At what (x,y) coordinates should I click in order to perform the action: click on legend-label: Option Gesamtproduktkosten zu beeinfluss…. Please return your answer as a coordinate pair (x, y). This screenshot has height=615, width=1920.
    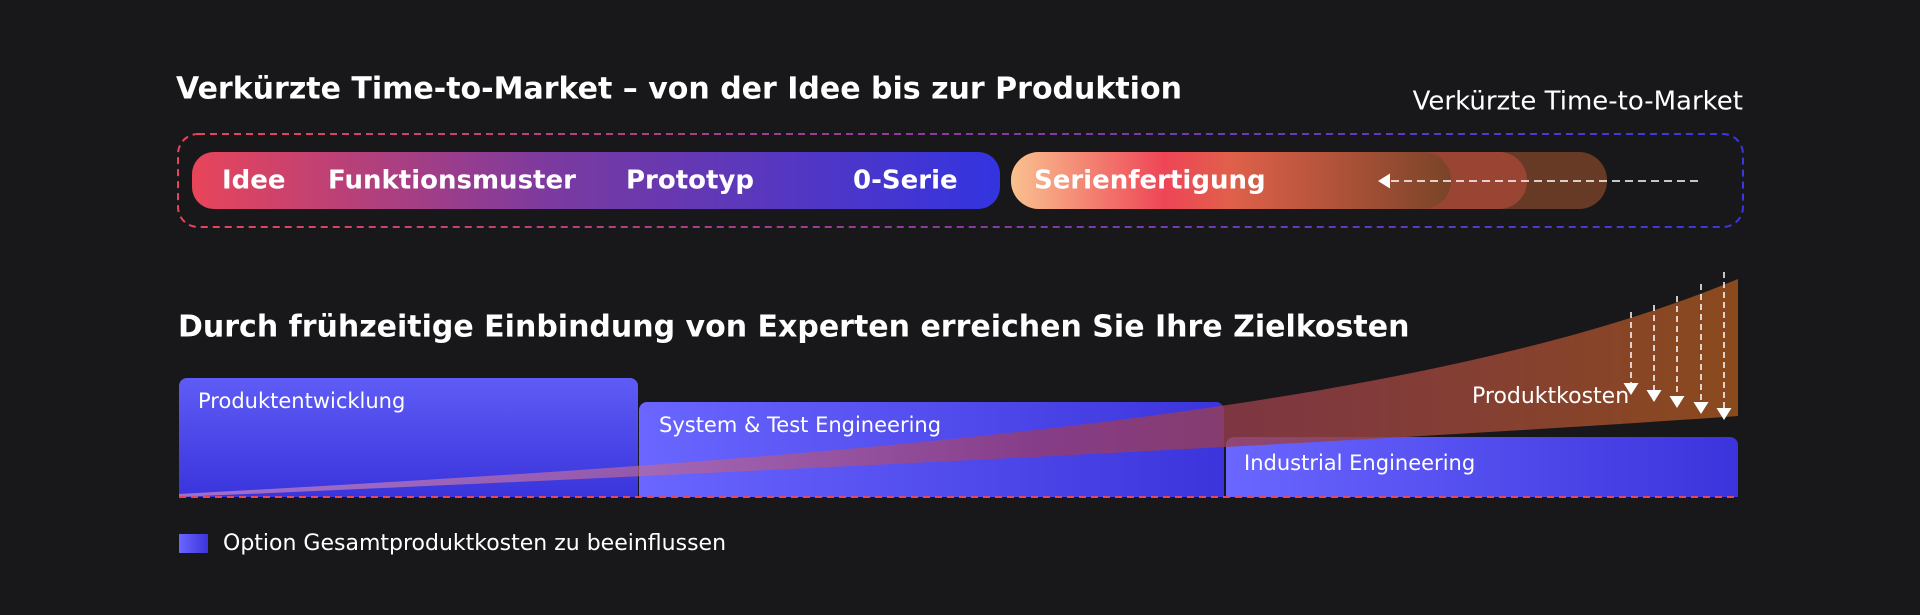
    Looking at the image, I should click on (474, 543).